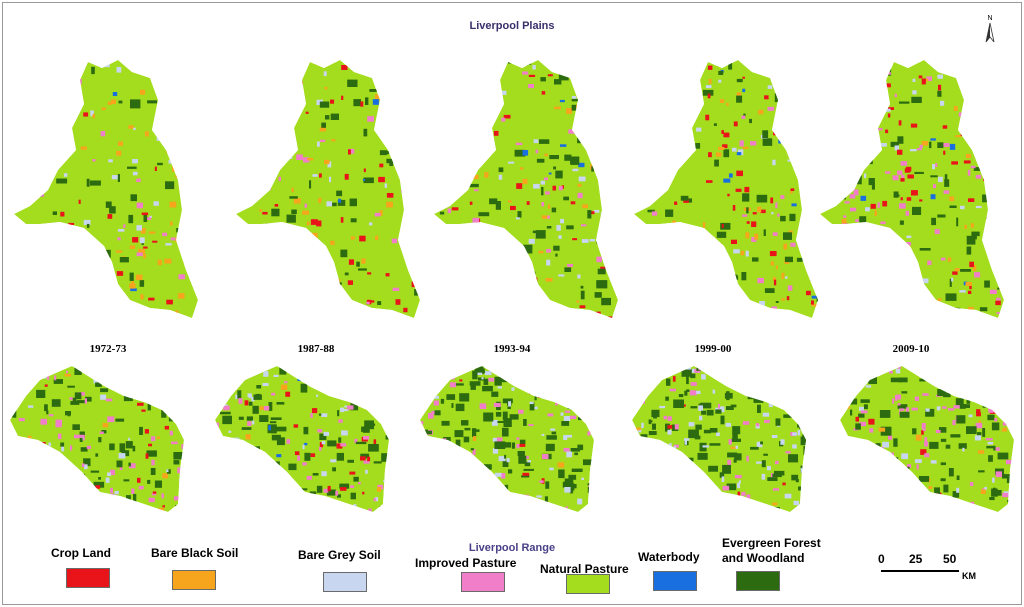  I want to click on year-label-4: 1999-00, so click(713, 349).